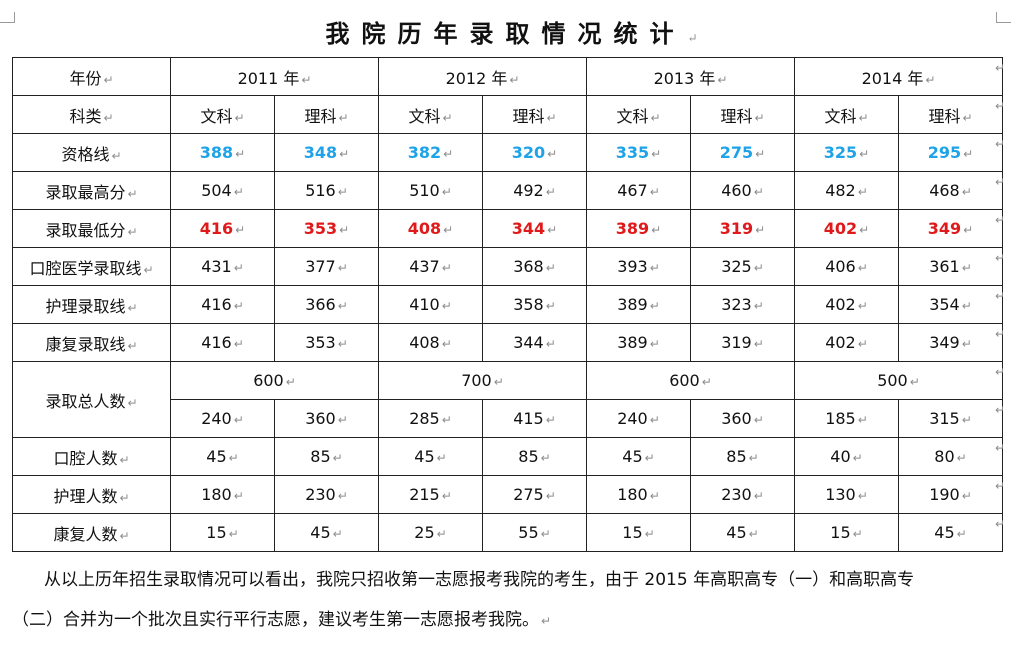  Describe the element at coordinates (320, 190) in the screenshot. I see `cell-text: 516` at that location.